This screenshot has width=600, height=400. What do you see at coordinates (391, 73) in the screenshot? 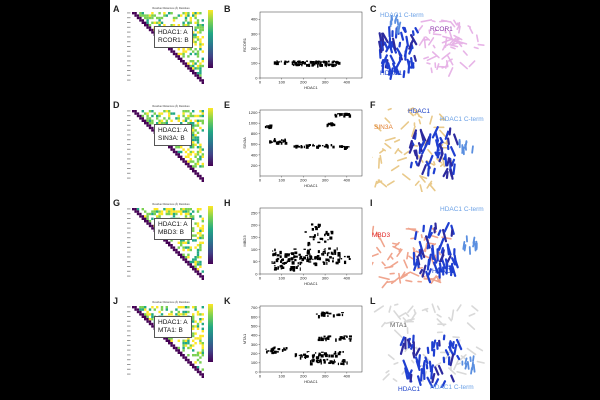
I see `label-hdac1-c: HDAC1` at bounding box center [391, 73].